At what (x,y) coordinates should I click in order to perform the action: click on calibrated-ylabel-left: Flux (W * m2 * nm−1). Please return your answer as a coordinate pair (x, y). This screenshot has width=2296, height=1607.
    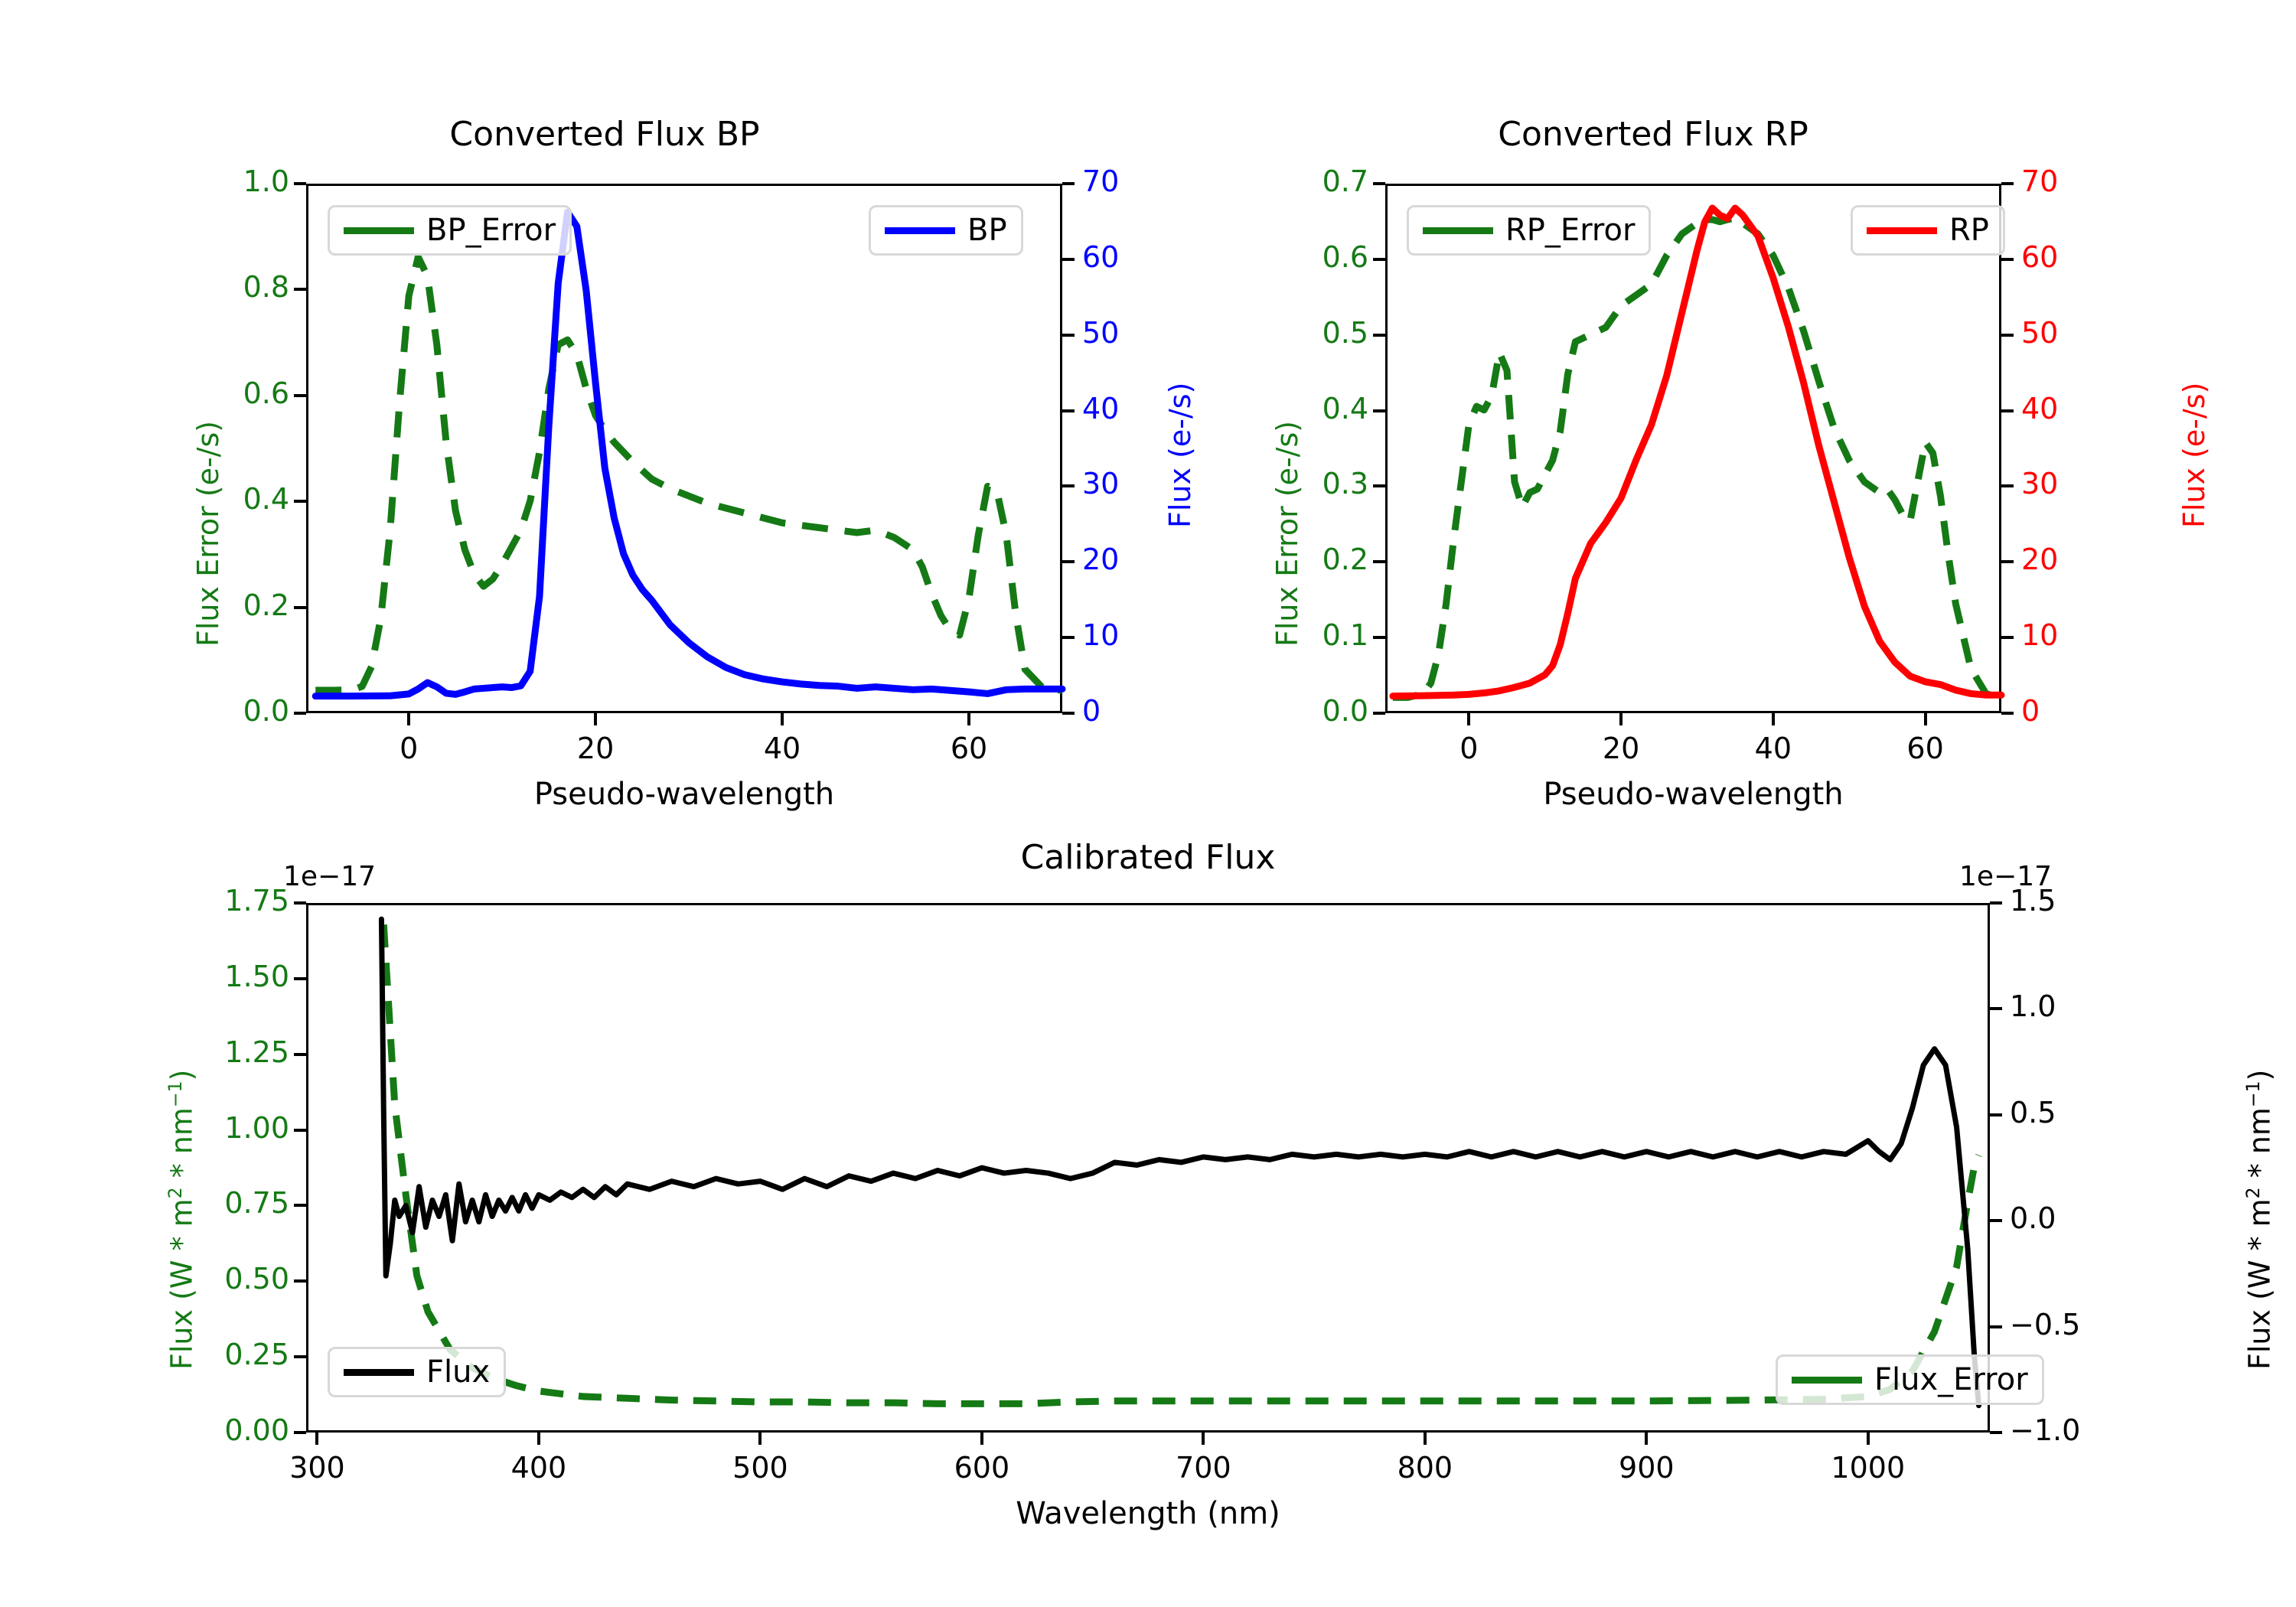
    Looking at the image, I should click on (182, 1220).